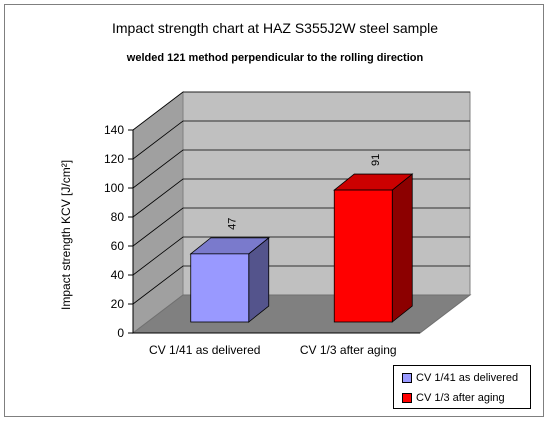 The image size is (550, 423). I want to click on legend: CV 1/41 as delivered CV 1/3 after aging, so click(462, 387).